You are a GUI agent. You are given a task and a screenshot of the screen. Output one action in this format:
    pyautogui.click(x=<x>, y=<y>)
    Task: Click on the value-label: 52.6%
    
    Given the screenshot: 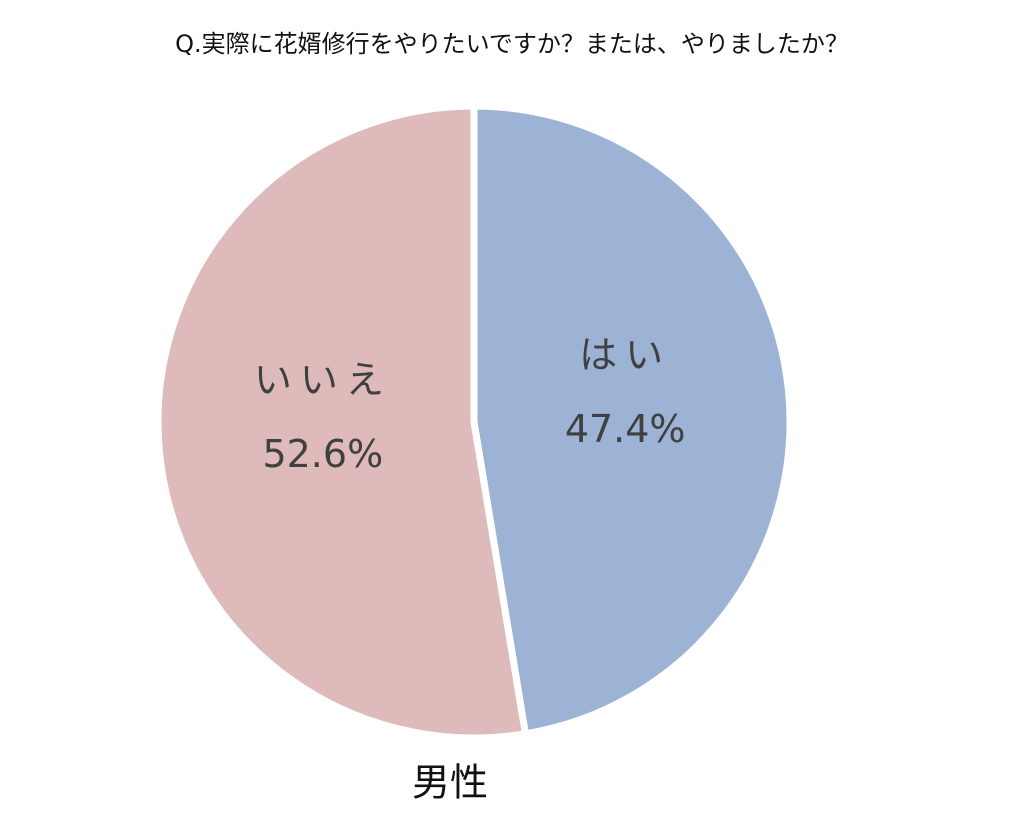 What is the action you would take?
    pyautogui.click(x=322, y=454)
    